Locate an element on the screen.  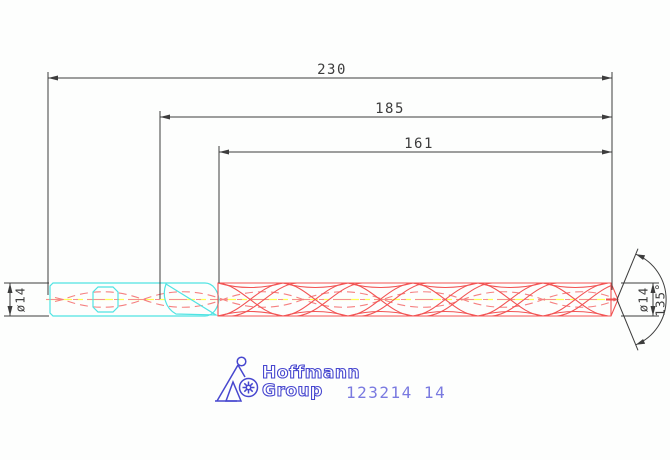
drill-shank is located at coordinates (134, 299).